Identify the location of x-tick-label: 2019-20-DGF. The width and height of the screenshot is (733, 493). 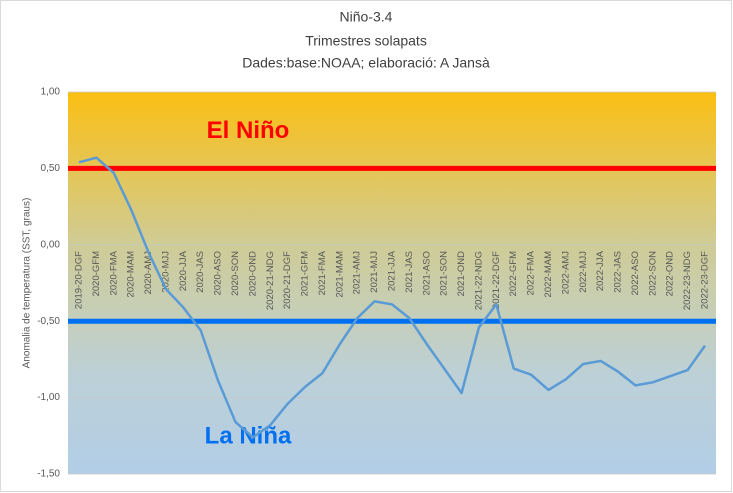
(79, 280).